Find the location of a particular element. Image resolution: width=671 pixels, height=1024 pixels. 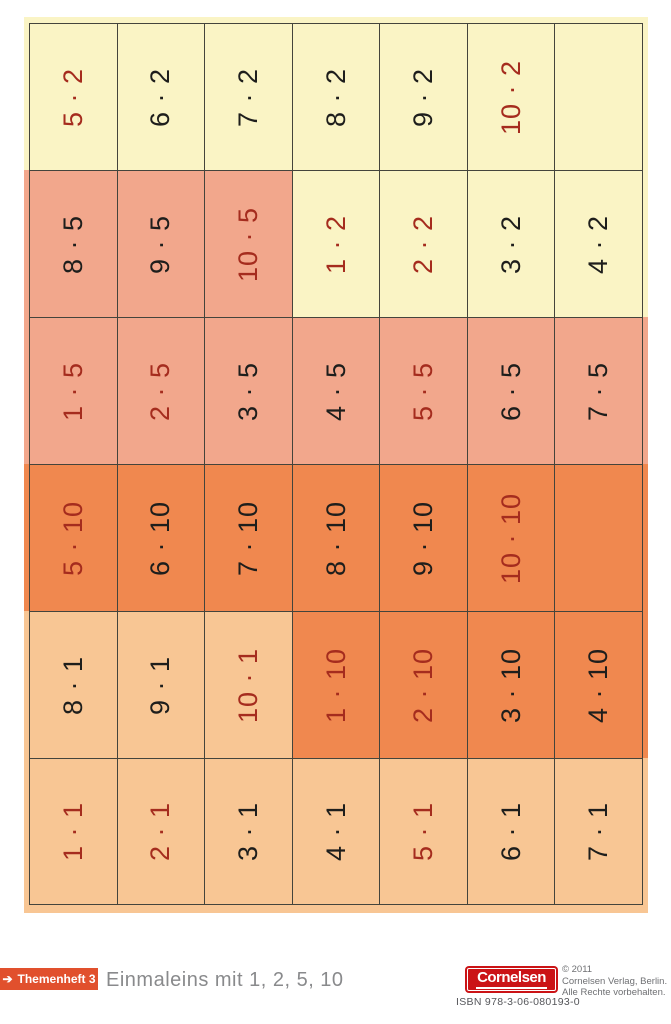

card-row: 5 · 10 6 · 10 7 · 10 8 · 10 9 · 10 10 · 10 is located at coordinates (336, 537).